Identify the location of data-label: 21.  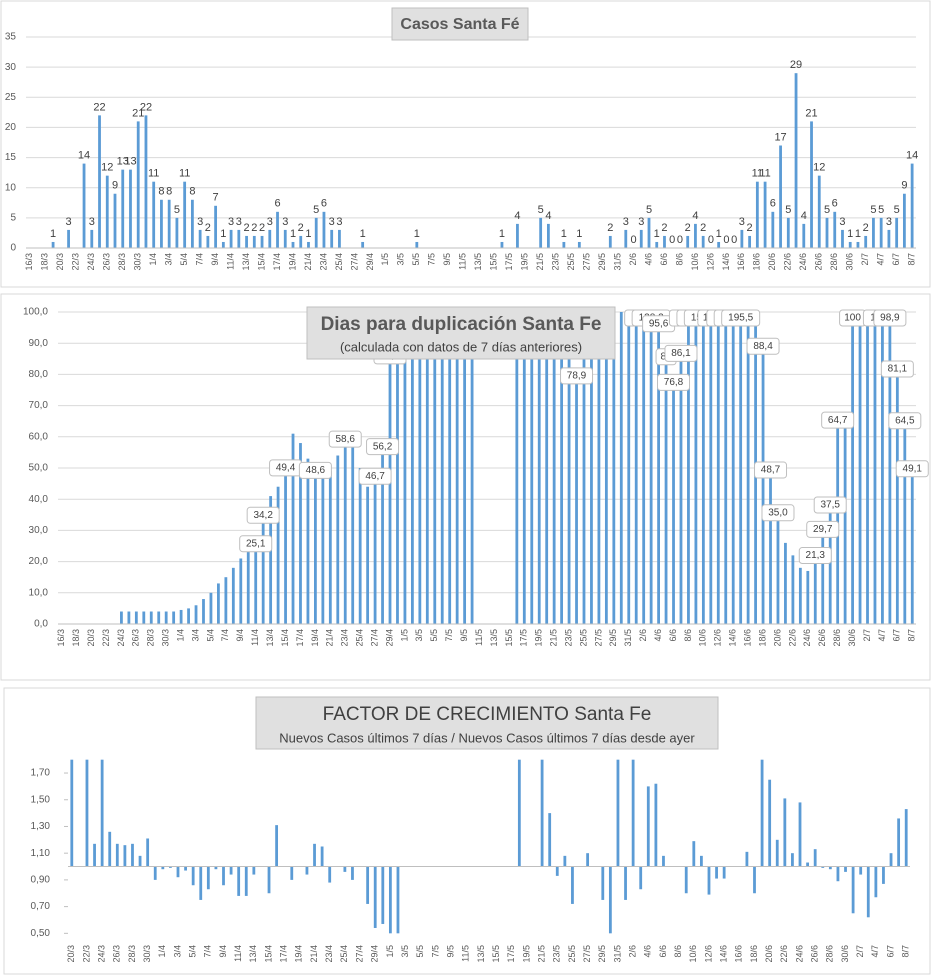
(138, 113).